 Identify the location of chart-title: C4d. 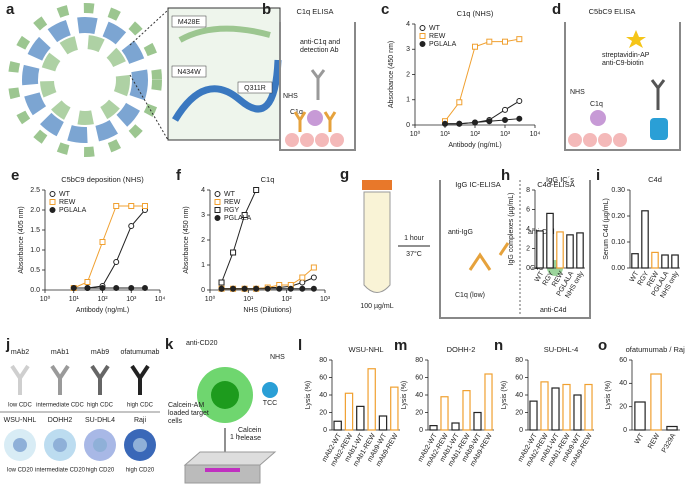
(655, 179).